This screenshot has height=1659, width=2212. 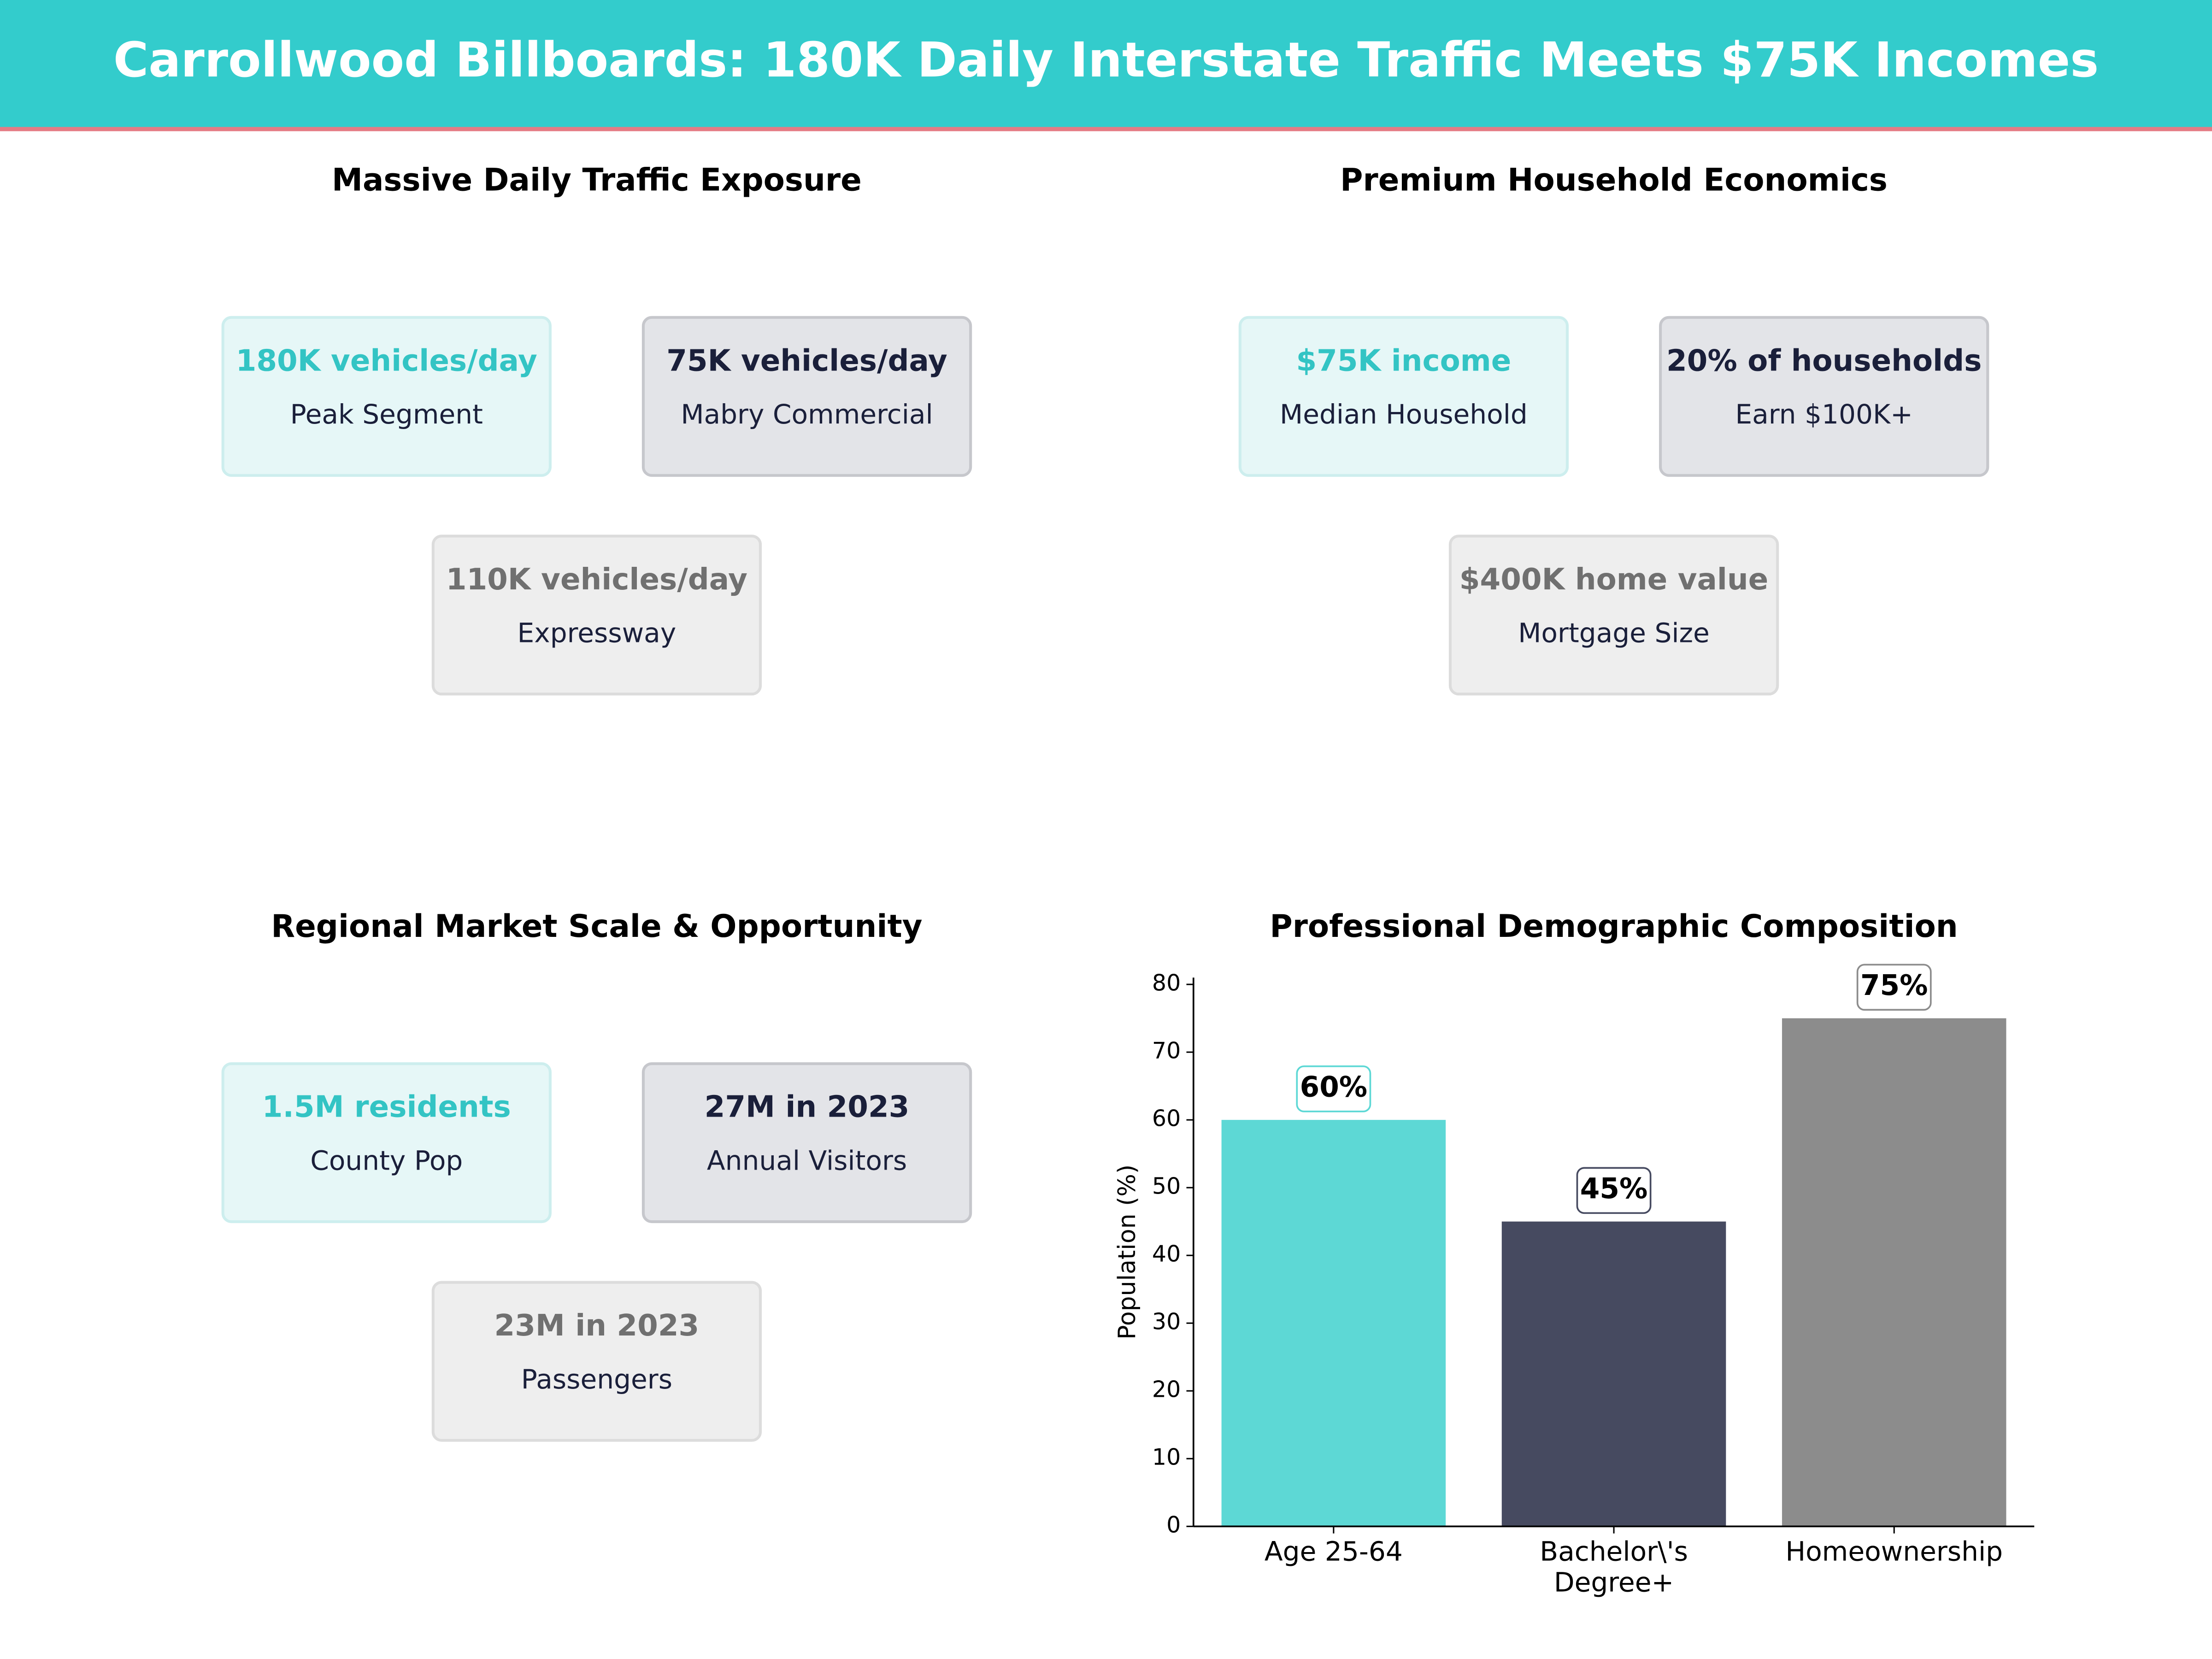 I want to click on y-tick-label: 40, so click(x=1166, y=1254).